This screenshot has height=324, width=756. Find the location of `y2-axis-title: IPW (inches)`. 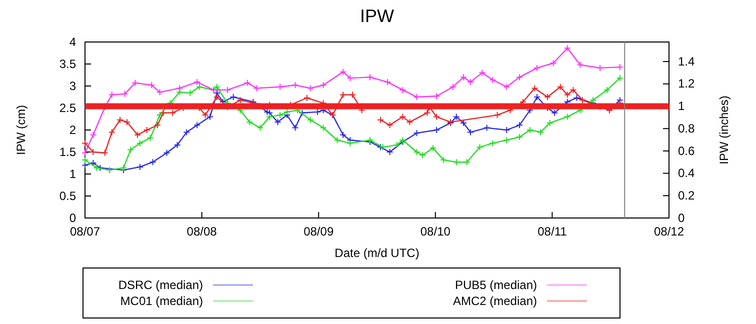

y2-axis-title: IPW (inches) is located at coordinates (724, 130).